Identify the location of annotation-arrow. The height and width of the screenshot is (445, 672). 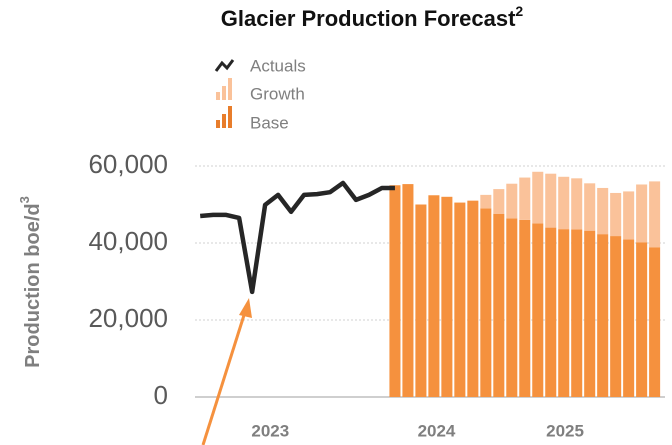
(226, 371).